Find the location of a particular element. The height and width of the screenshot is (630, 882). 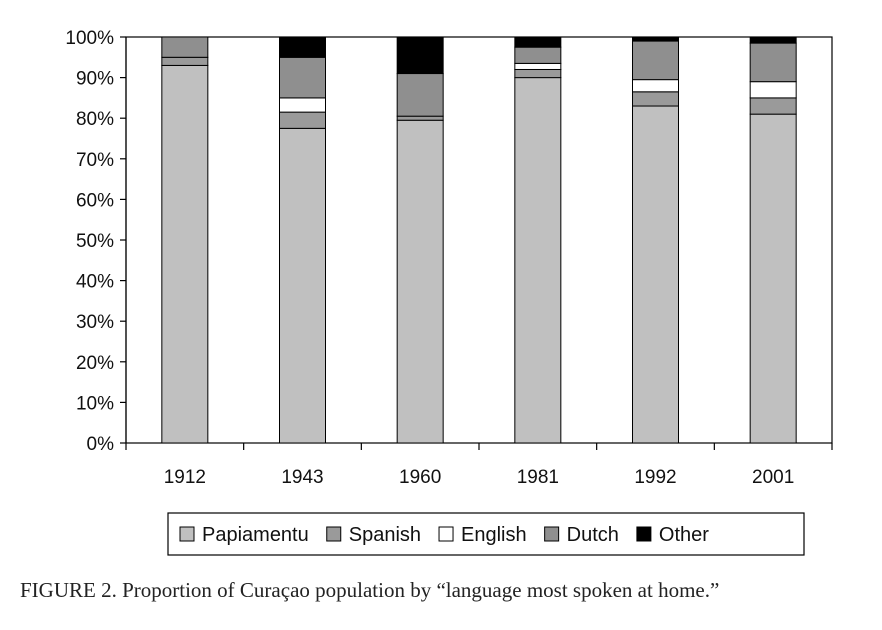

y-tick-label: 60% is located at coordinates (95, 200).